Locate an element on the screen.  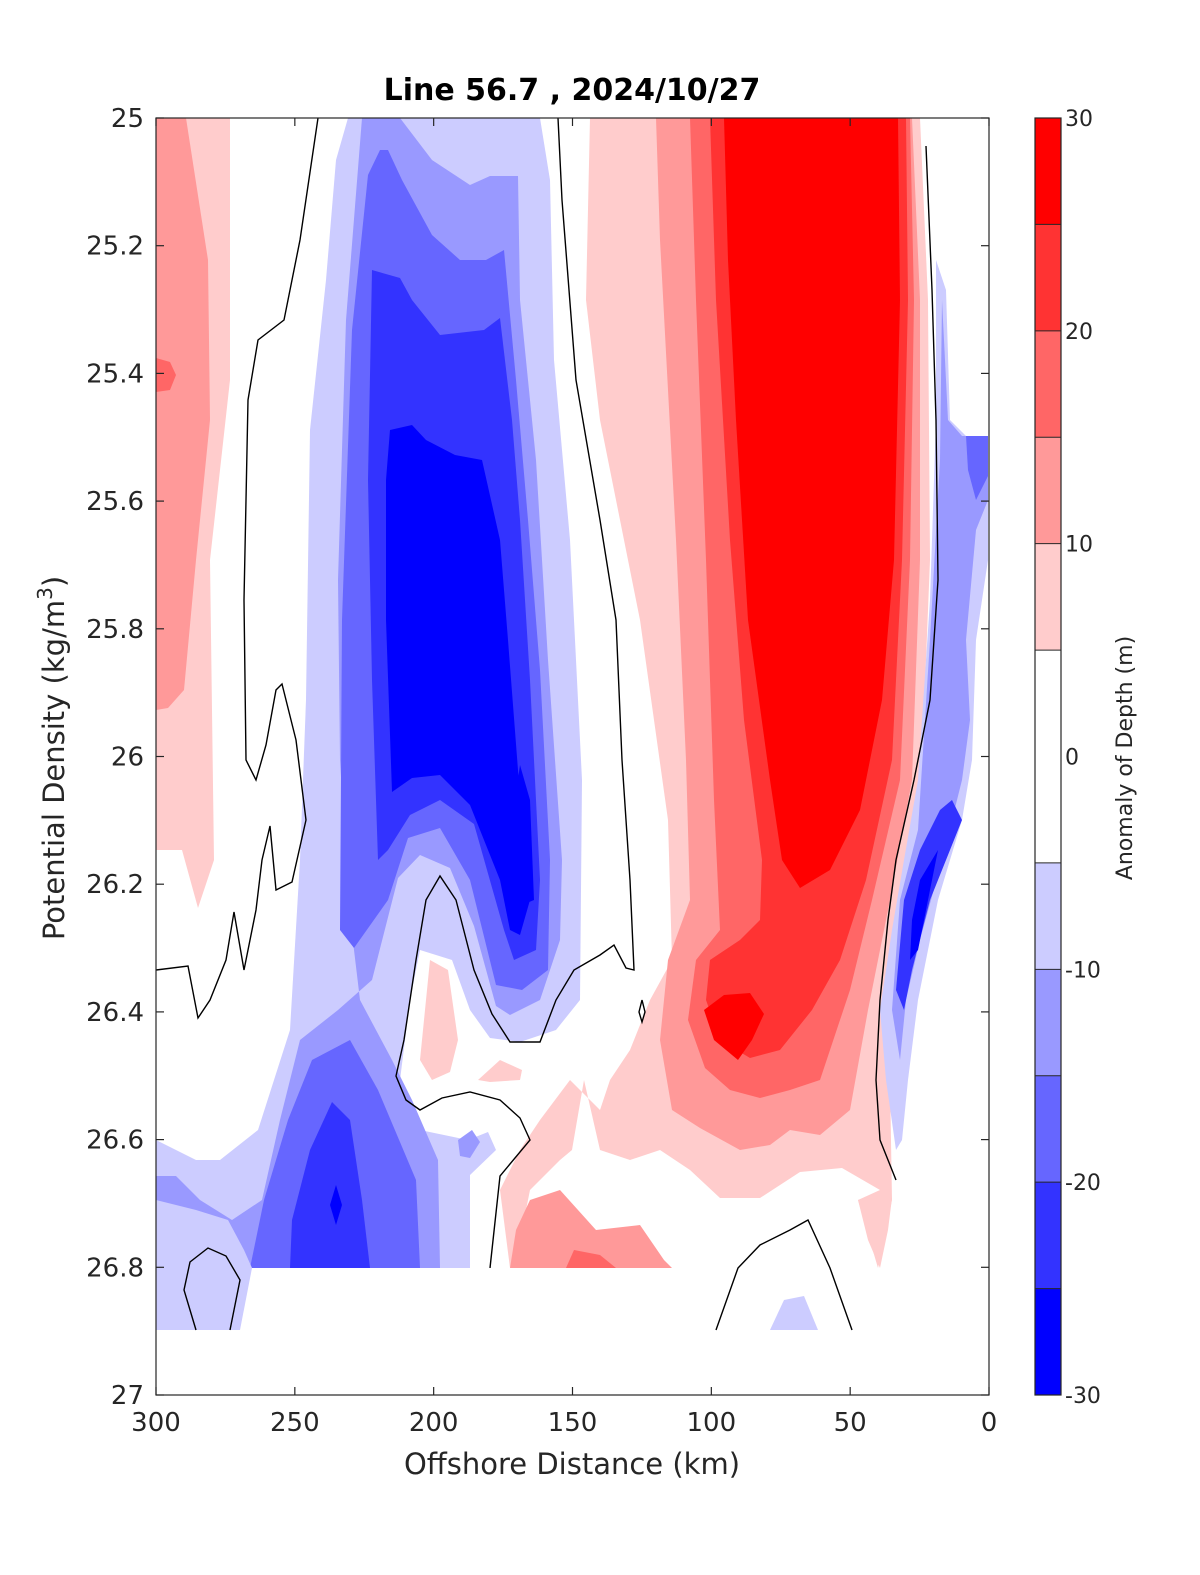
y-axis-label: Potential Density (kg/m3) is located at coordinates (52, 758).